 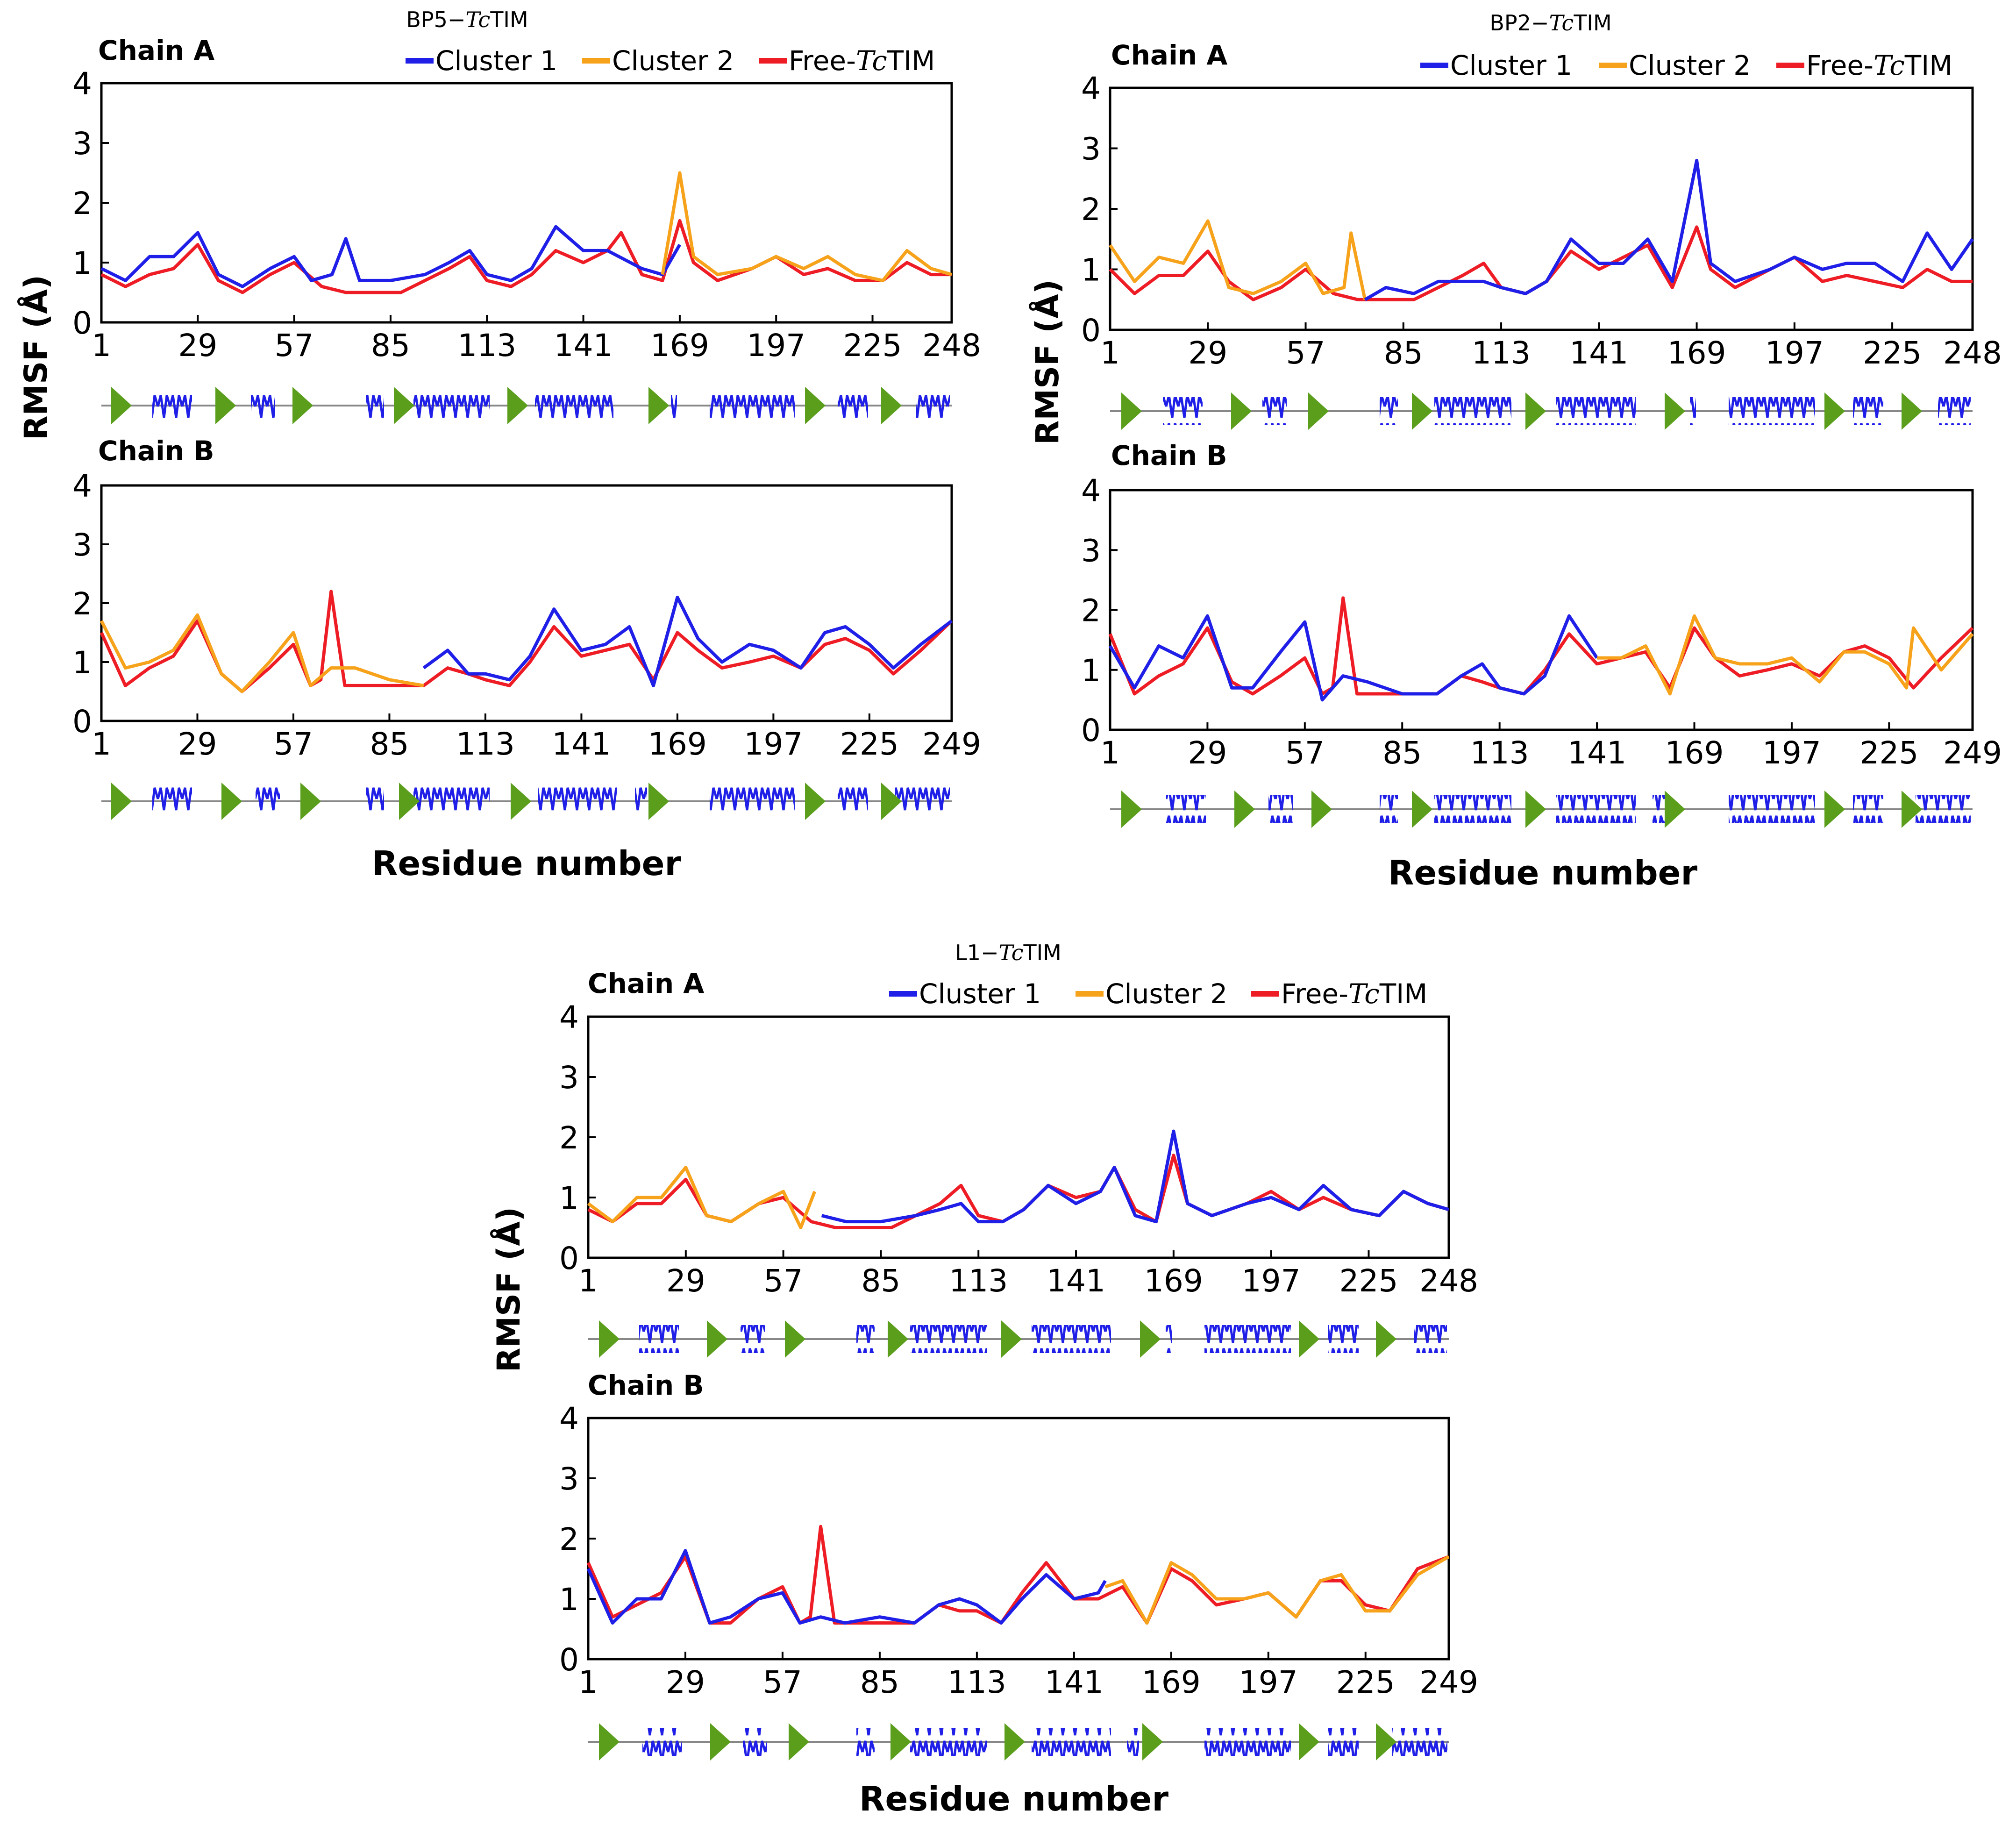 I want to click on series-line-free-tctim, so click(x=526, y=641).